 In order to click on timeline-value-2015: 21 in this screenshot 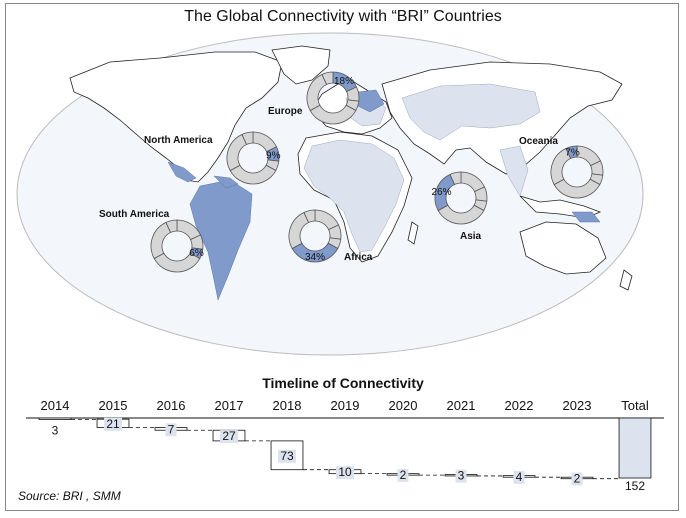, I will do `click(113, 424)`.